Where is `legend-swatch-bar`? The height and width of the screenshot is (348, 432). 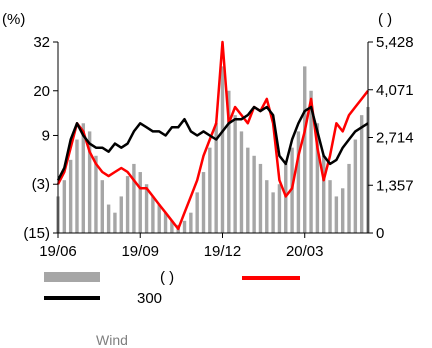 legend-swatch-bar is located at coordinates (72, 277).